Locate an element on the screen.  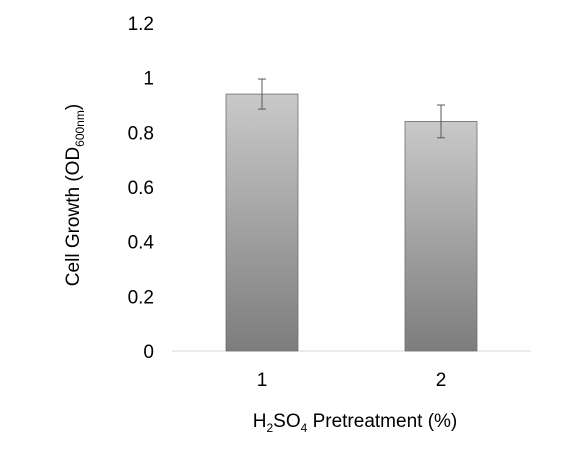
x-title-part-rest: Pretreatment (%) is located at coordinates (382, 421).